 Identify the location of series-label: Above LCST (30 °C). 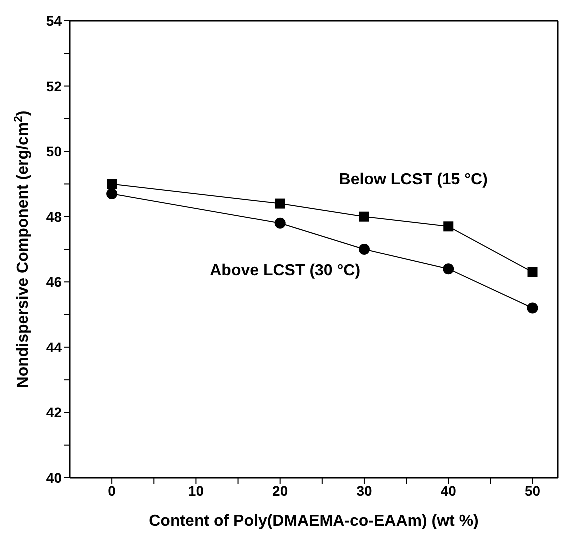
(285, 271).